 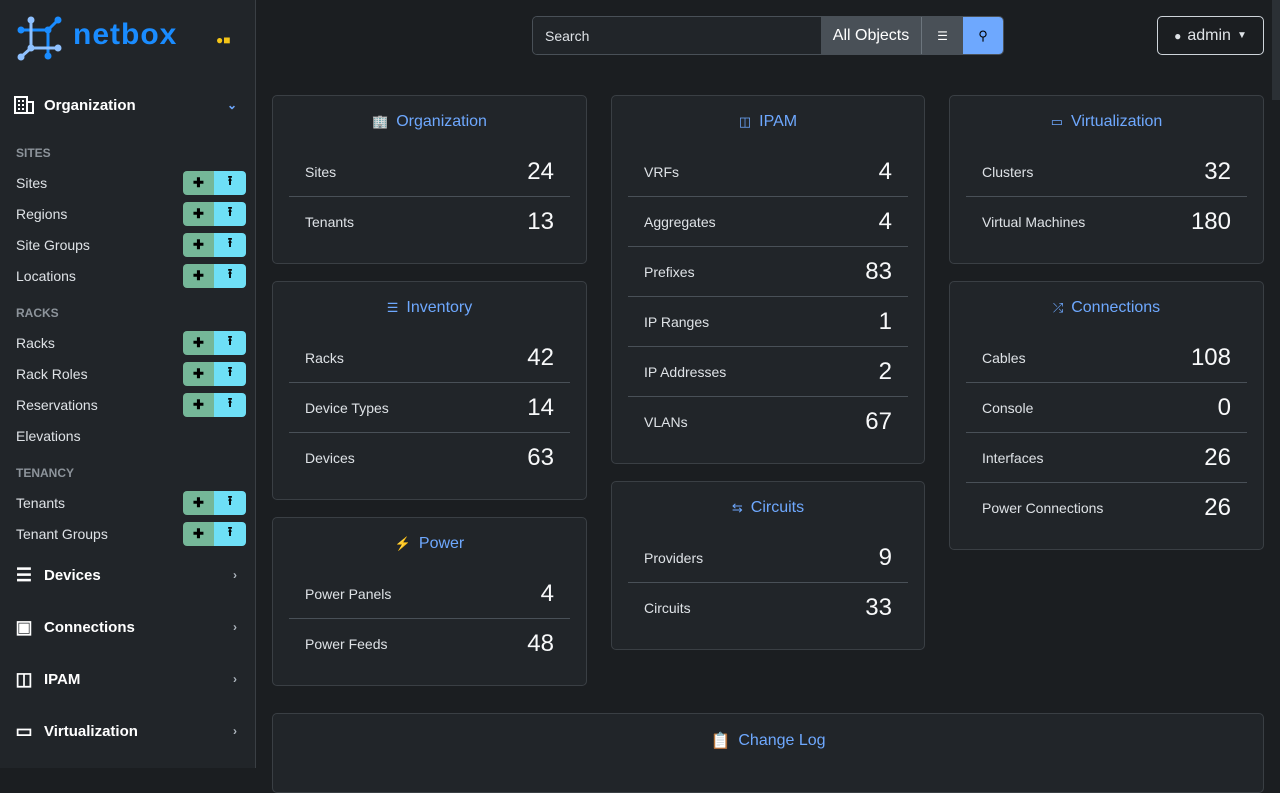 I want to click on stat-row: Devices 63, so click(x=429, y=458).